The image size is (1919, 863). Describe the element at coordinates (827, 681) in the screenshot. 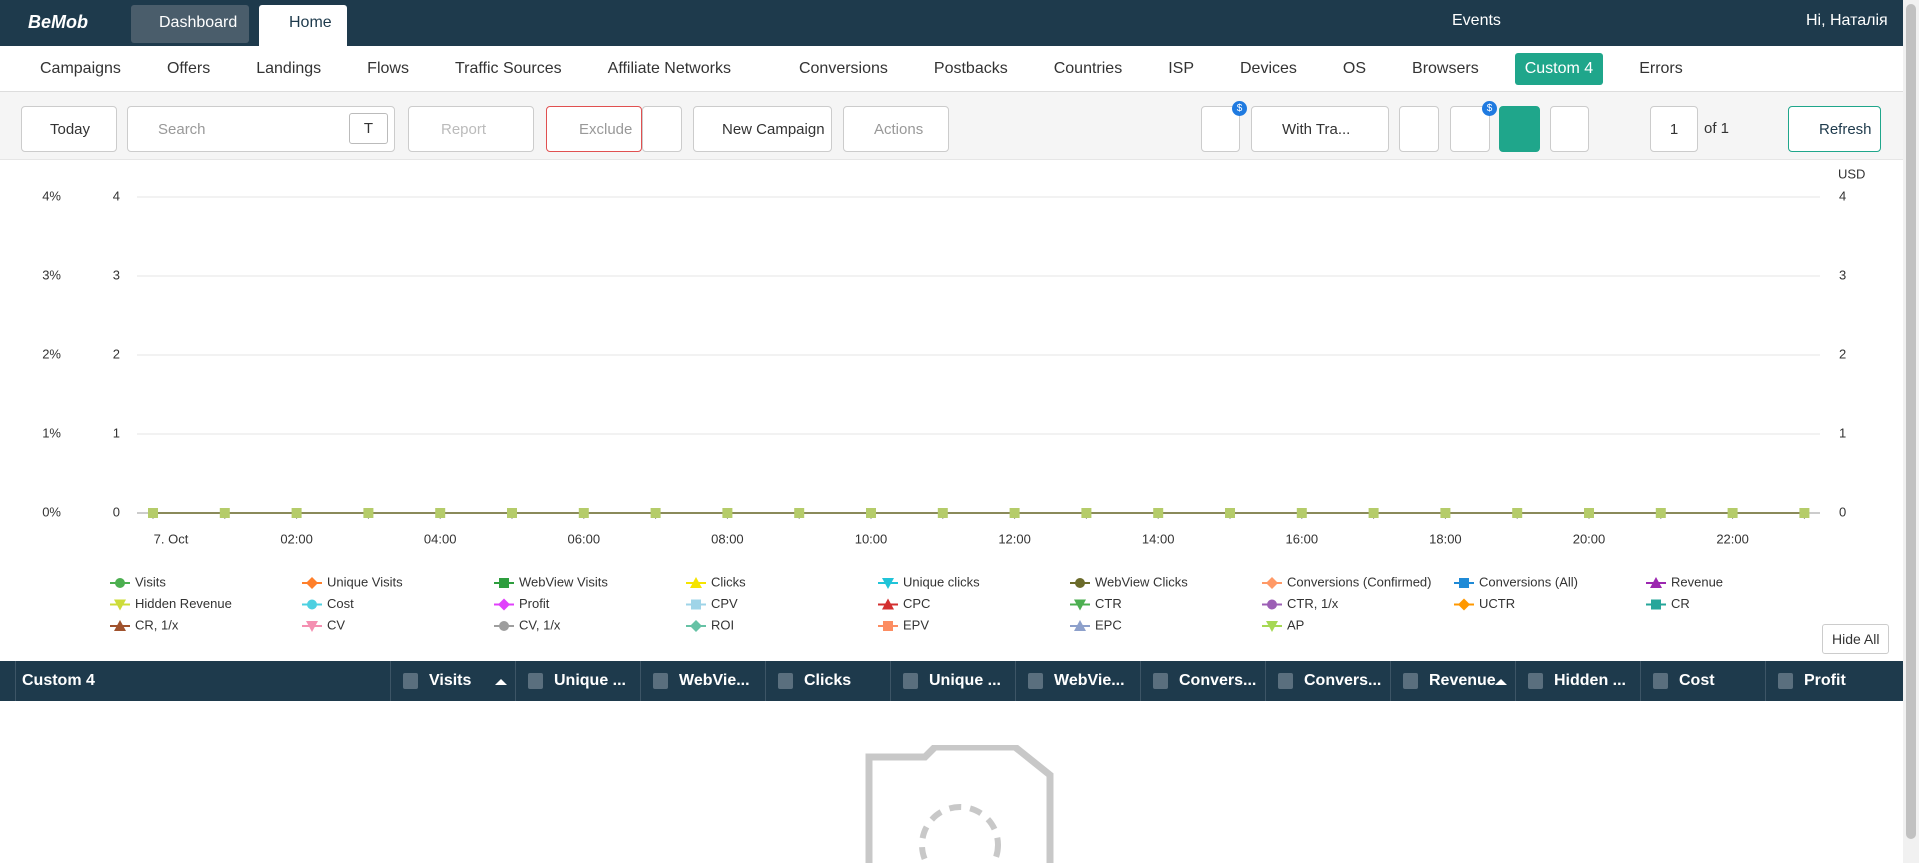

I see `column-header: Clicks` at that location.